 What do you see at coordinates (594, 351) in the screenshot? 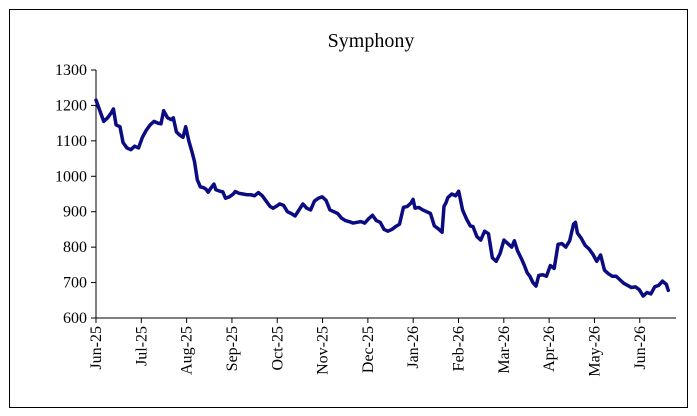
I see `x-tick-label: May-26` at bounding box center [594, 351].